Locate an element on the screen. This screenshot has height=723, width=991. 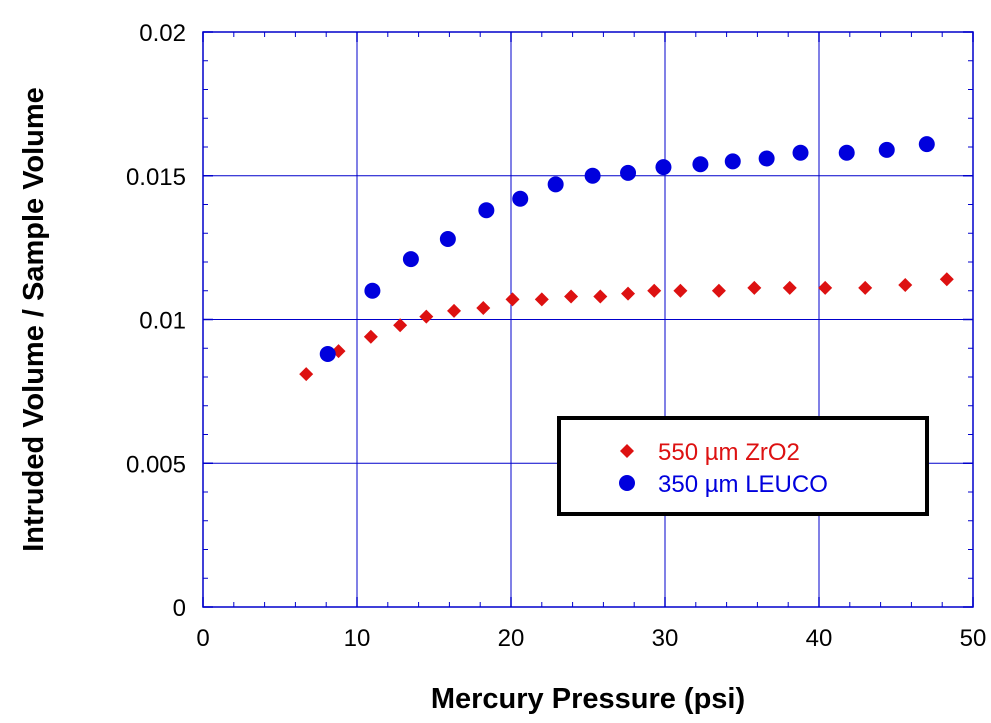
y-tick-label: 0 is located at coordinates (179, 608).